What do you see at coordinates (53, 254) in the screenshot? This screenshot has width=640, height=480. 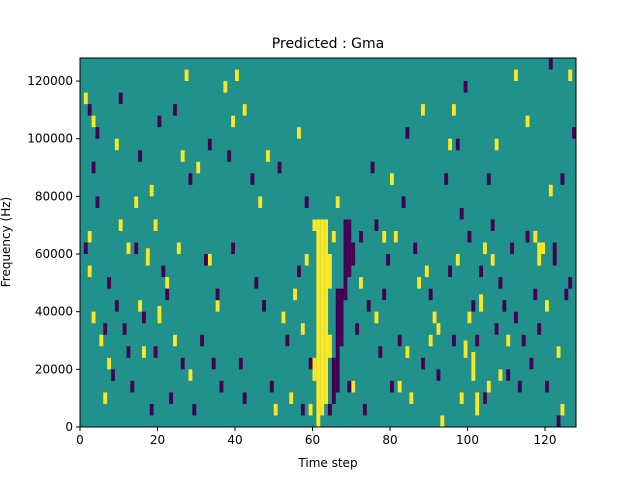 I see `y-axis: 0 20000 40000 60000 80000 100000 120000` at bounding box center [53, 254].